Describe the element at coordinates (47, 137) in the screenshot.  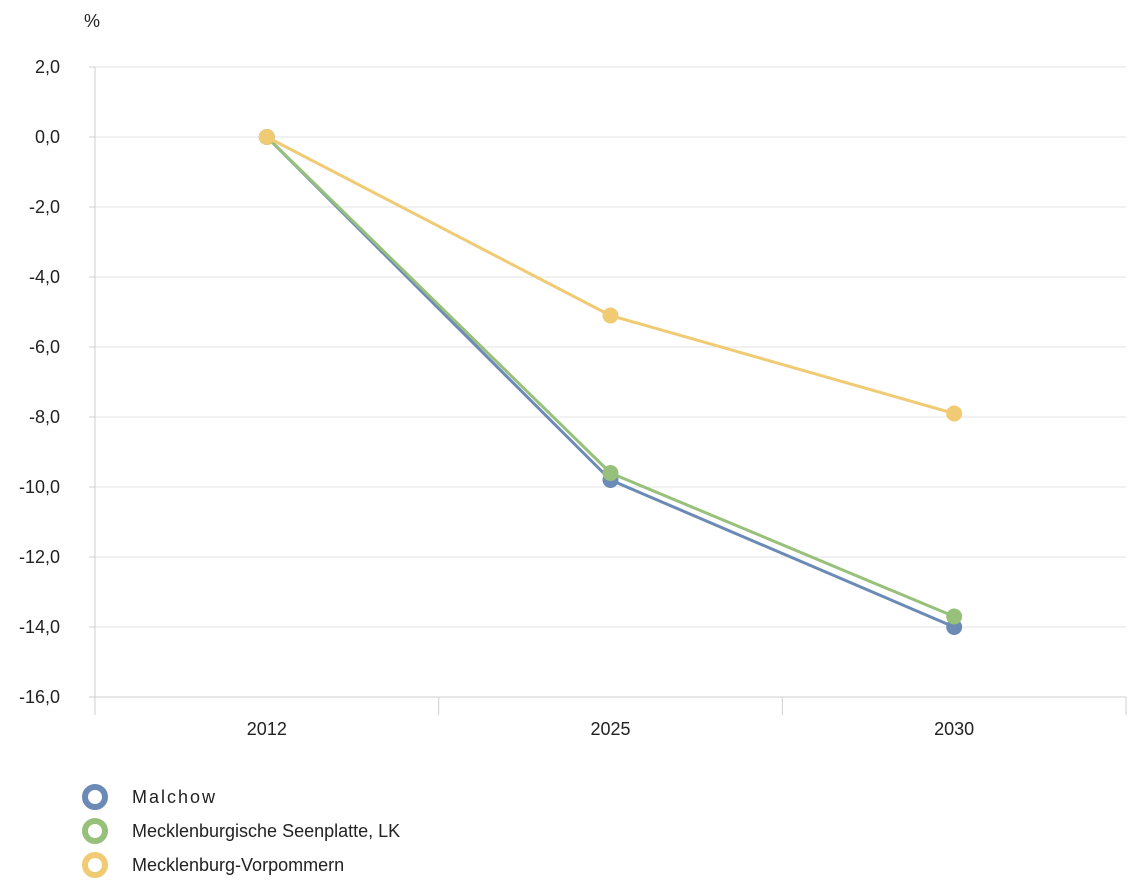
I see `y-tick-label: 0,0` at that location.